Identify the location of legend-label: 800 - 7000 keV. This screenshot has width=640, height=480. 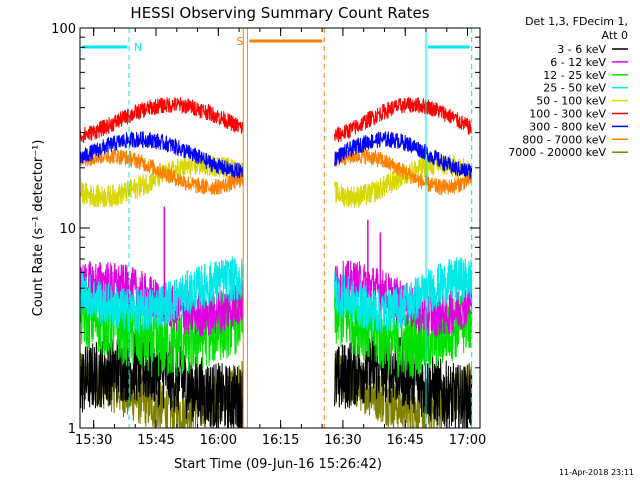
(564, 139).